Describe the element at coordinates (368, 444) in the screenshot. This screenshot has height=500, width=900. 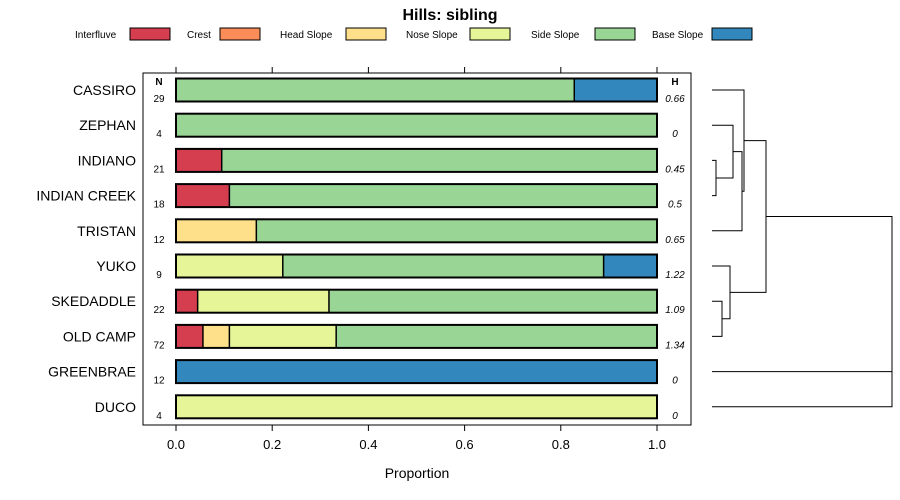
I see `x-tick-label-0-4: 0.4` at that location.